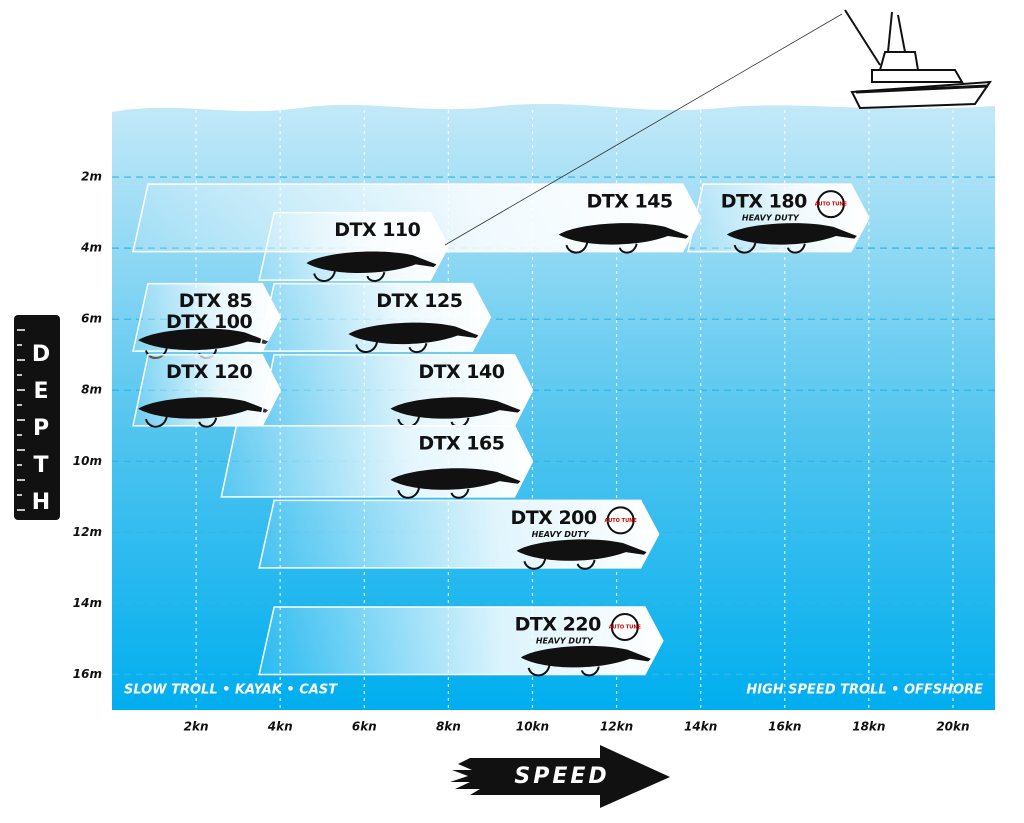 The height and width of the screenshot is (823, 1024). What do you see at coordinates (558, 624) in the screenshot?
I see `lure-name: DTX 220` at bounding box center [558, 624].